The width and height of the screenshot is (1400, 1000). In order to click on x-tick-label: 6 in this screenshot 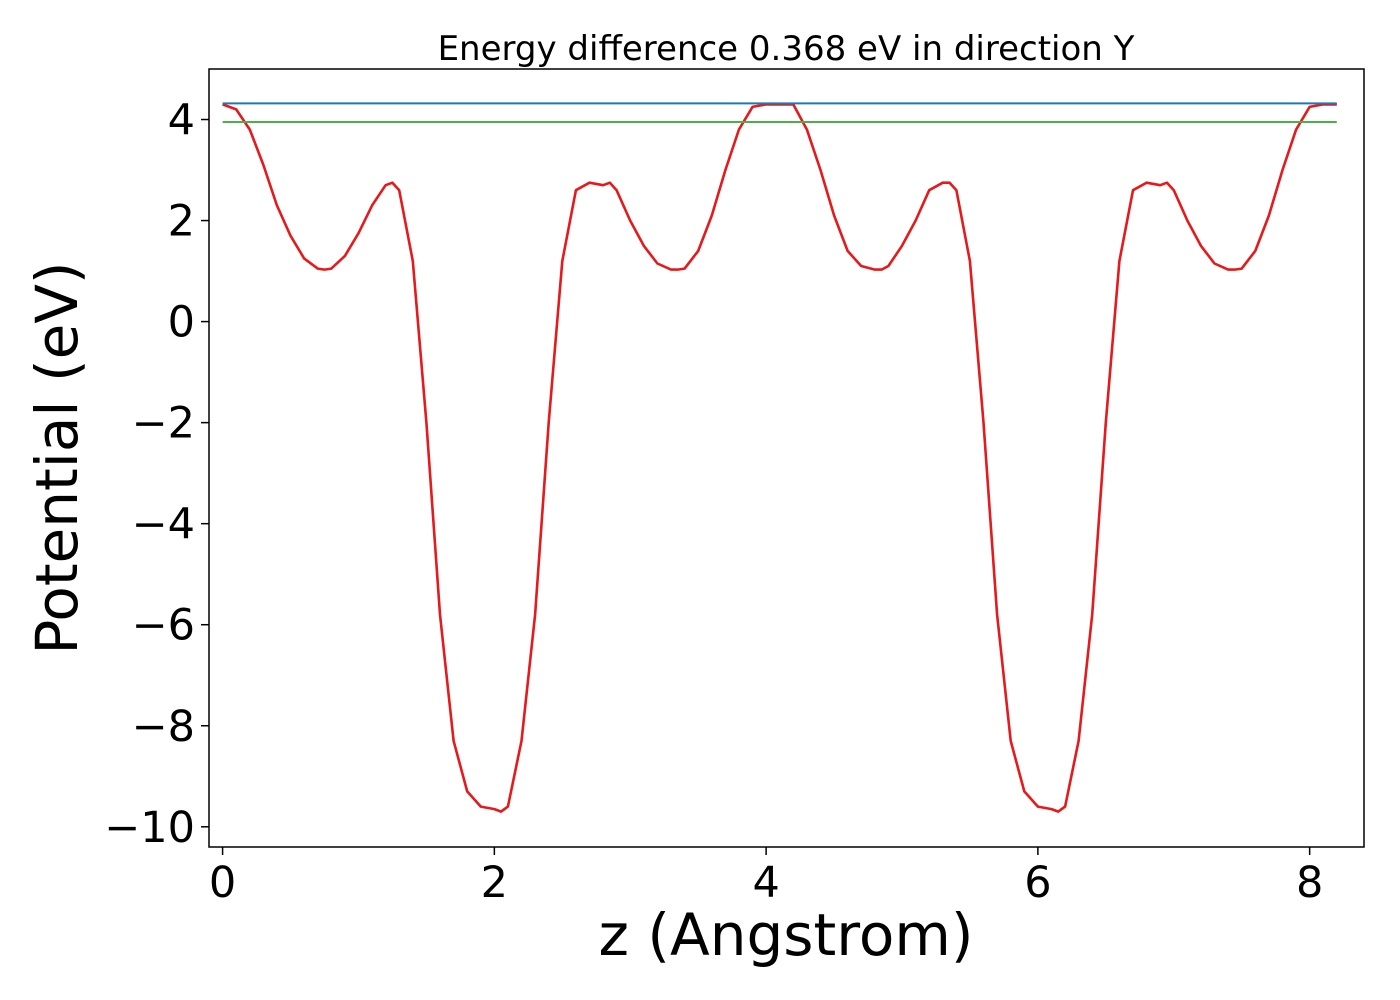, I will do `click(1037, 883)`.